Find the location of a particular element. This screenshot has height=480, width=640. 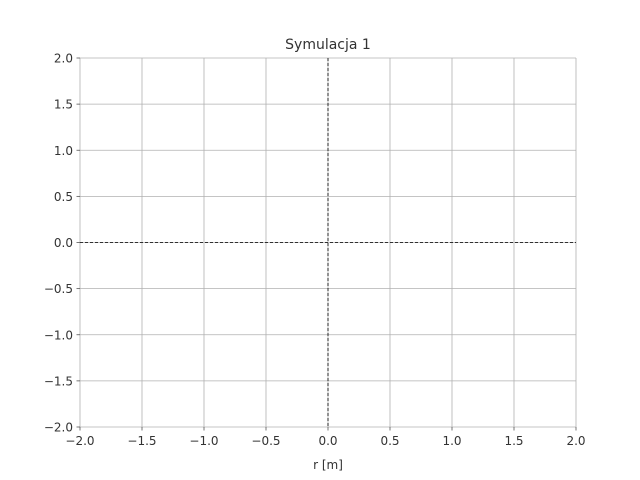

x-tick-label: −0.5 is located at coordinates (265, 441).